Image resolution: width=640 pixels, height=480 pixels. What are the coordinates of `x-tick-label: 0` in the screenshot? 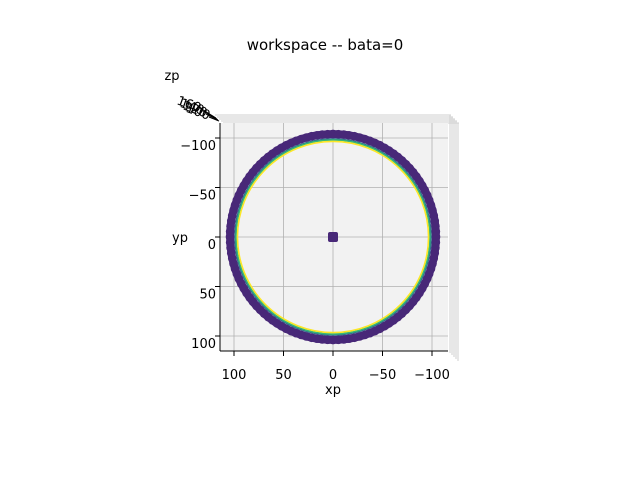 It's located at (333, 375).